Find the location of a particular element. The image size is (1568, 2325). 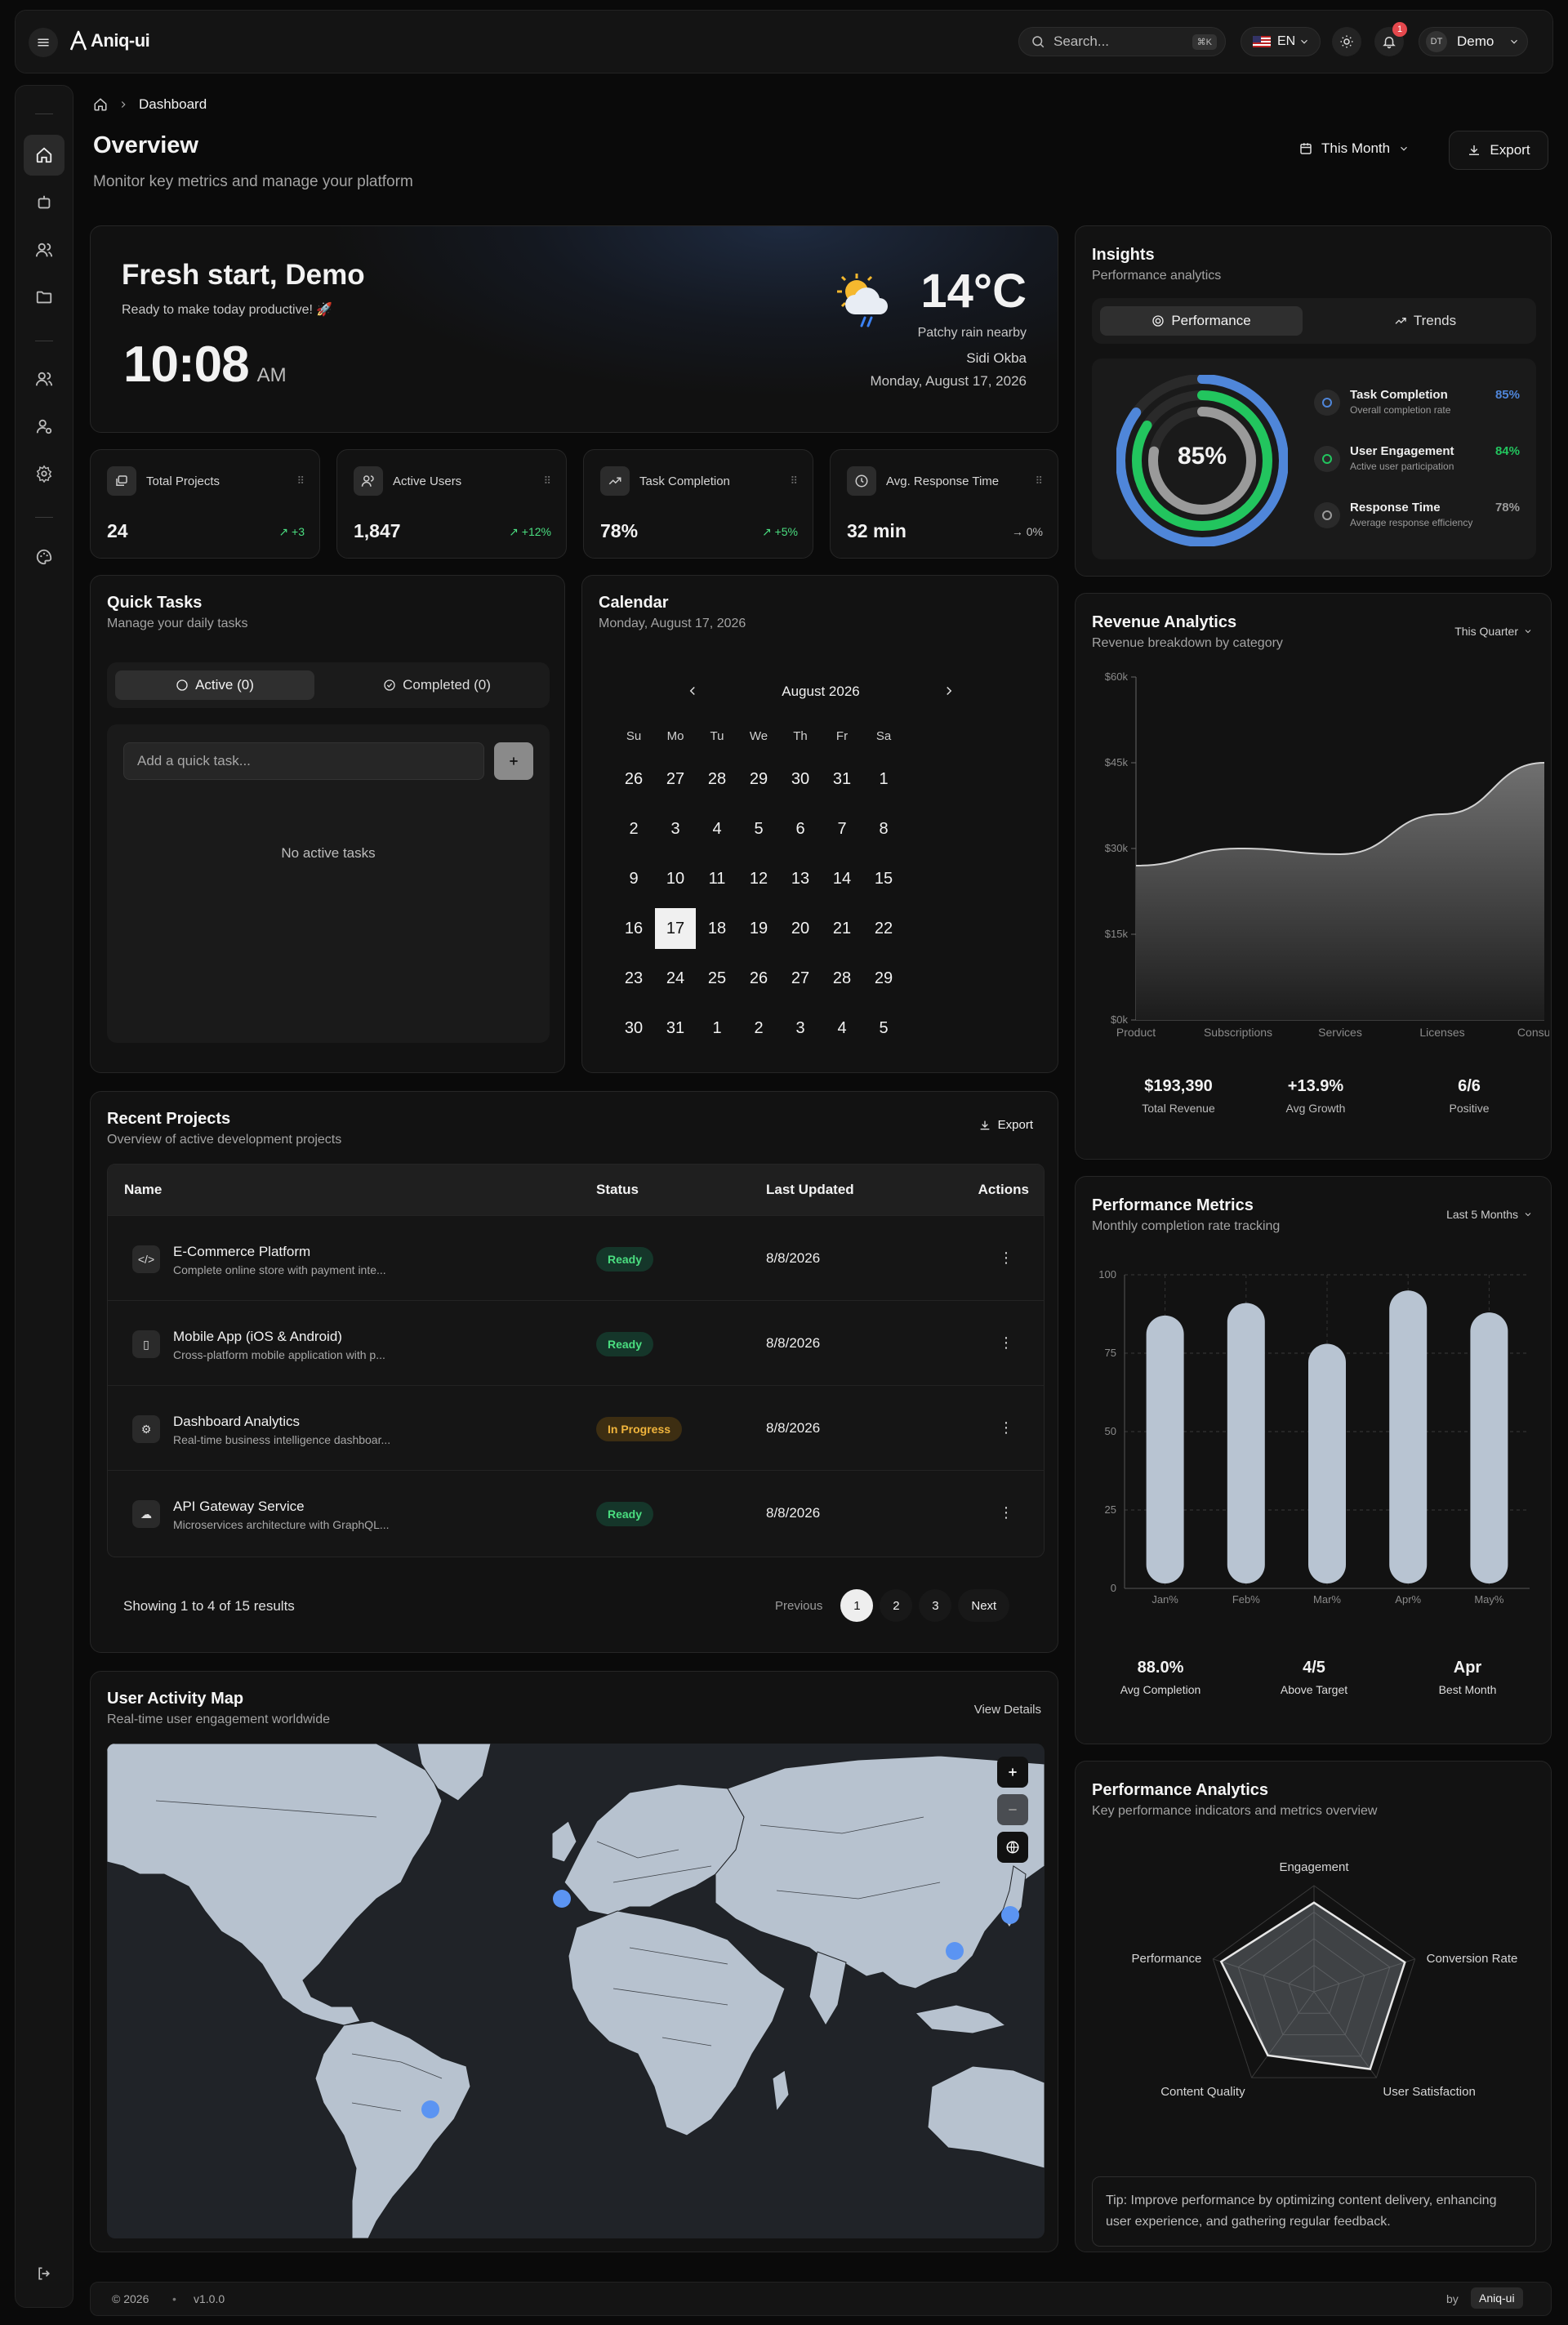

zoom-in-button is located at coordinates (1012, 1772).